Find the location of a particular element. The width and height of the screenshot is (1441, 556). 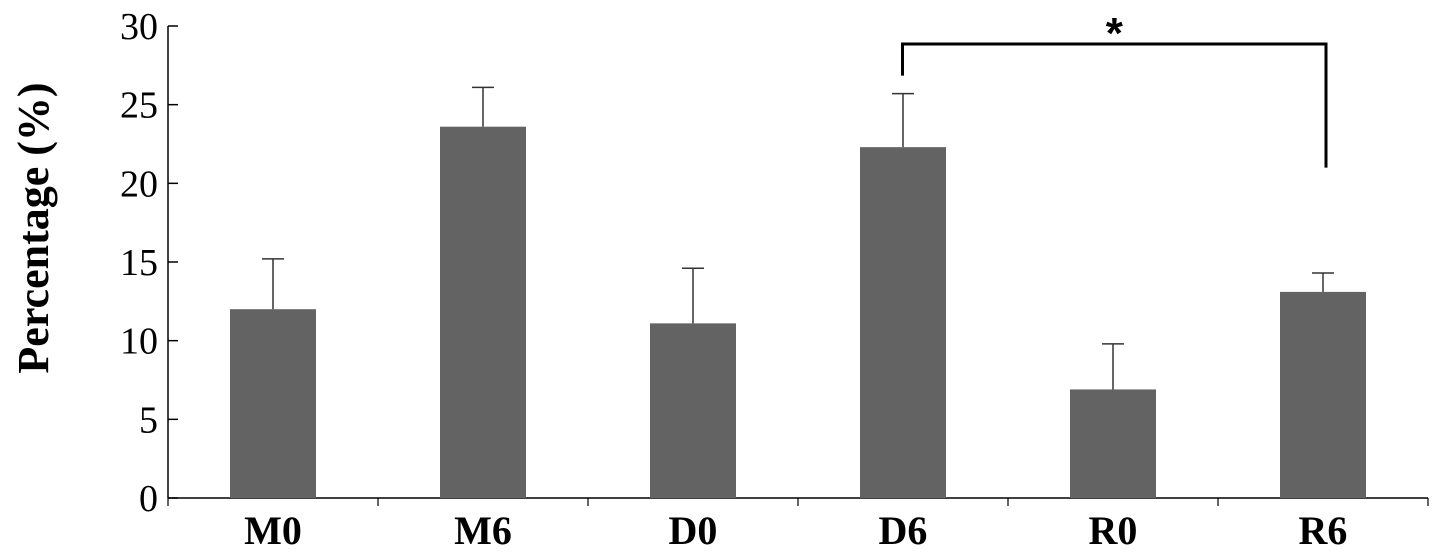

y-tick-label: 10 is located at coordinates (139, 342).